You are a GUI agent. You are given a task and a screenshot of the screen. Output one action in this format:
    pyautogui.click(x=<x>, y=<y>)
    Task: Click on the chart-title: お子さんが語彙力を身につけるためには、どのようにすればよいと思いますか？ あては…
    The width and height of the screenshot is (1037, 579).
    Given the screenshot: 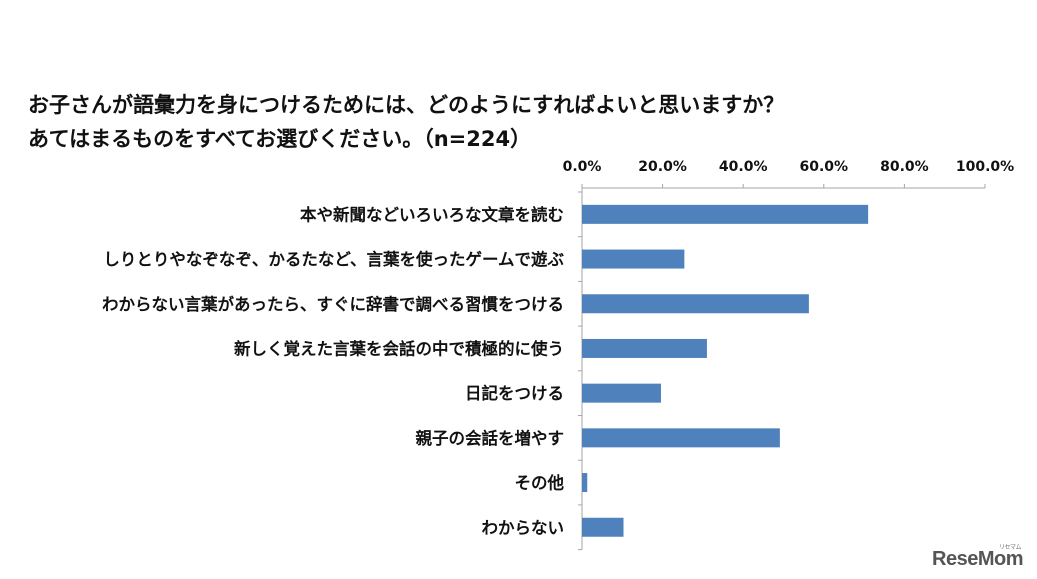 What is the action you would take?
    pyautogui.click(x=406, y=122)
    